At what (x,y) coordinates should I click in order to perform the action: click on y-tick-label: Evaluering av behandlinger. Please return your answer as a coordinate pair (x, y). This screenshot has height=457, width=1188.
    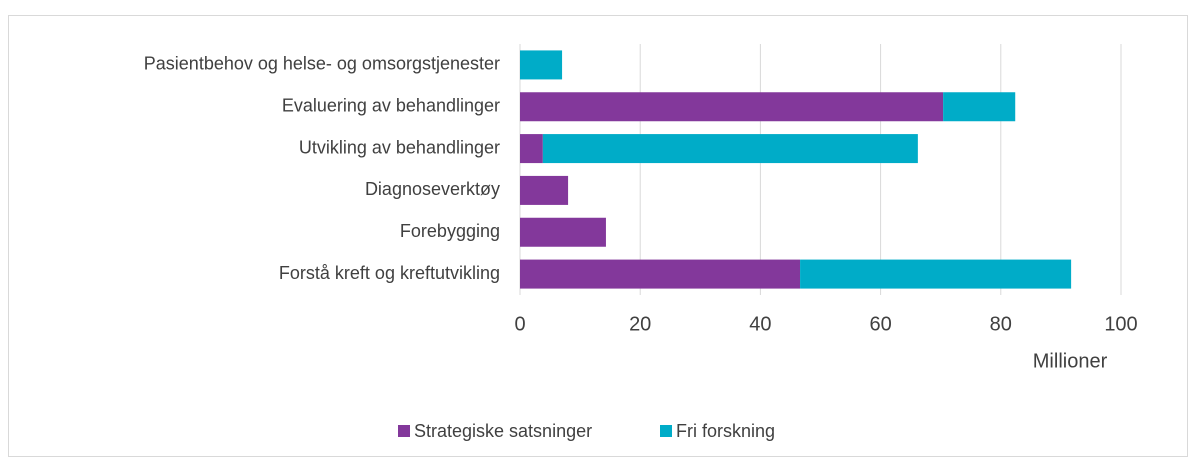
    Looking at the image, I should click on (391, 106).